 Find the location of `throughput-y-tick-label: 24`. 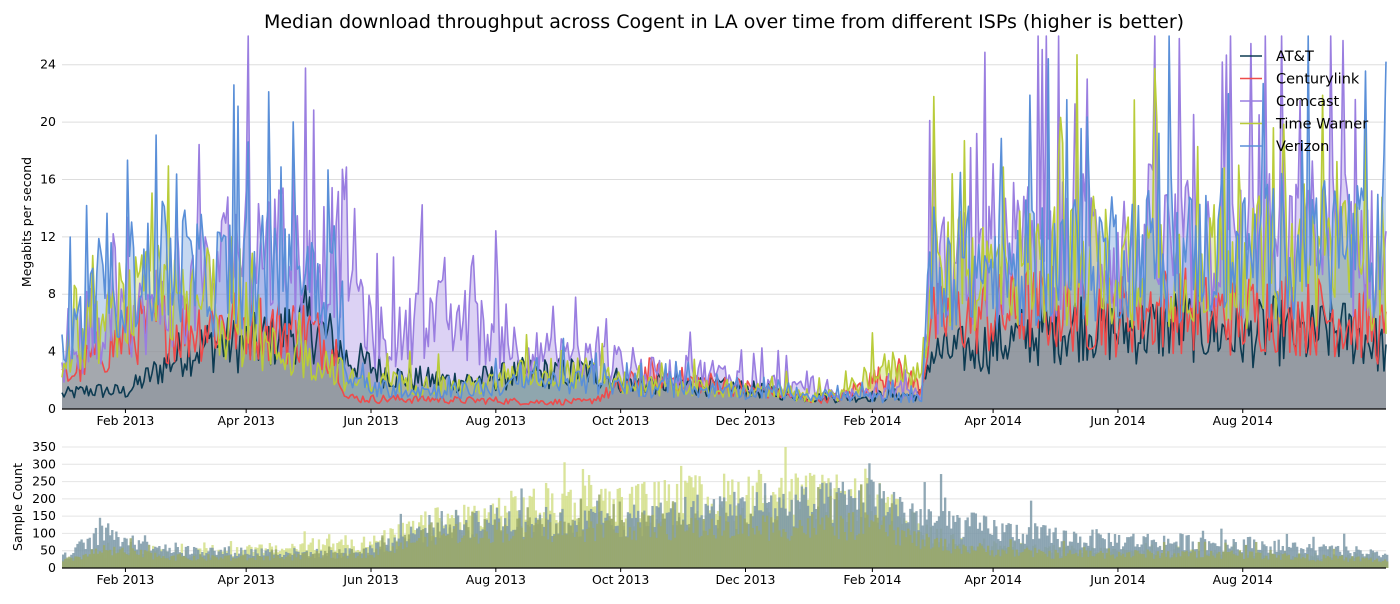

throughput-y-tick-label: 24 is located at coordinates (48, 64).